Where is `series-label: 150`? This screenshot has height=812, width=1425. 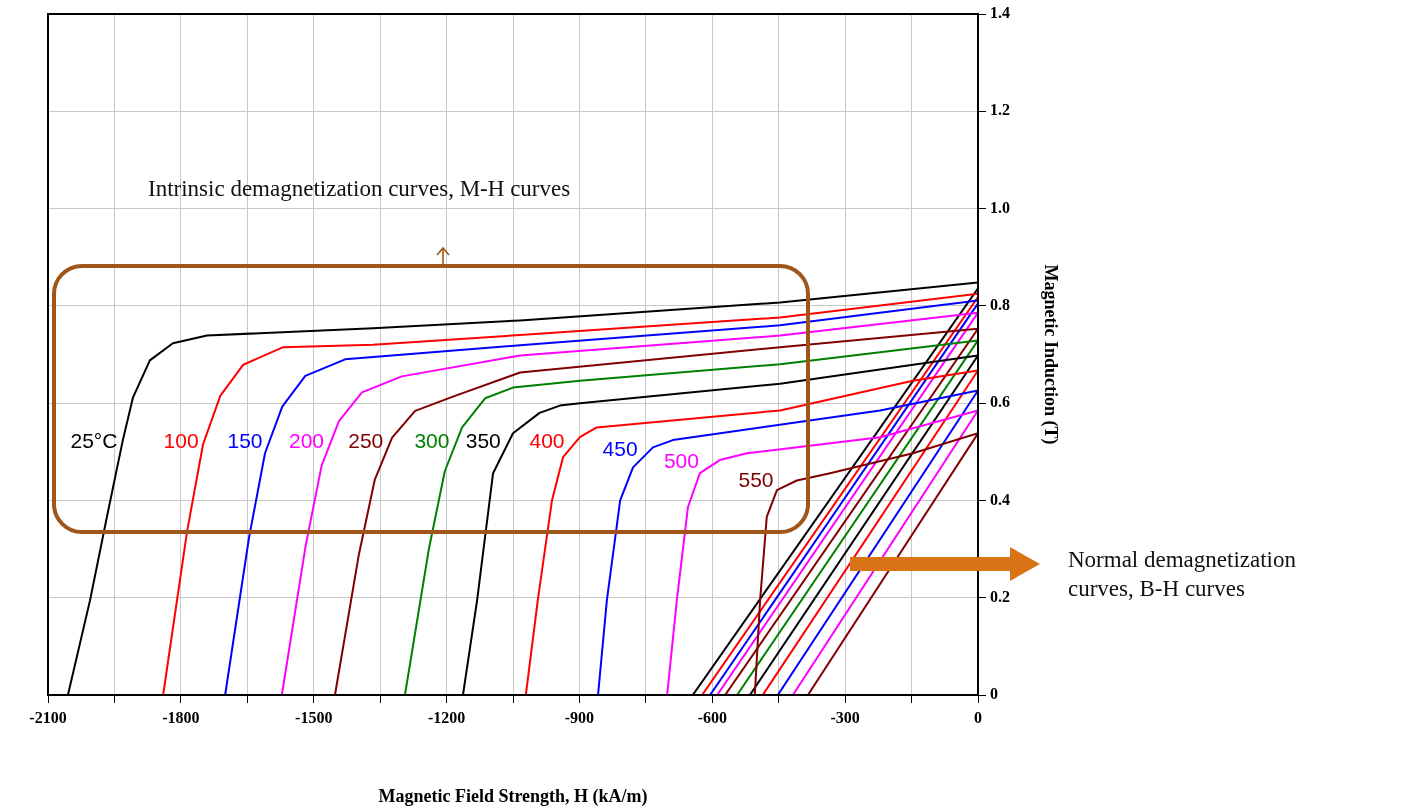 series-label: 150 is located at coordinates (245, 440).